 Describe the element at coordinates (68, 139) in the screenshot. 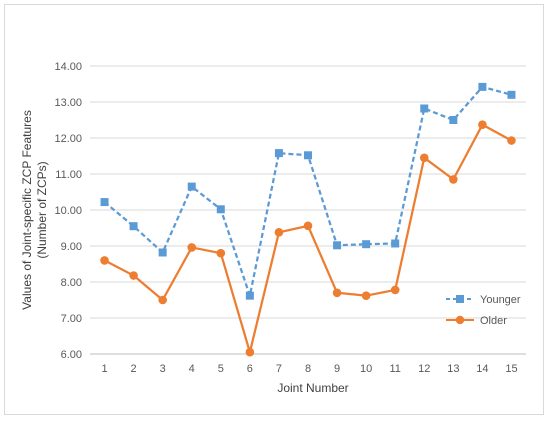

I see `y-tick-label: 12.00` at that location.